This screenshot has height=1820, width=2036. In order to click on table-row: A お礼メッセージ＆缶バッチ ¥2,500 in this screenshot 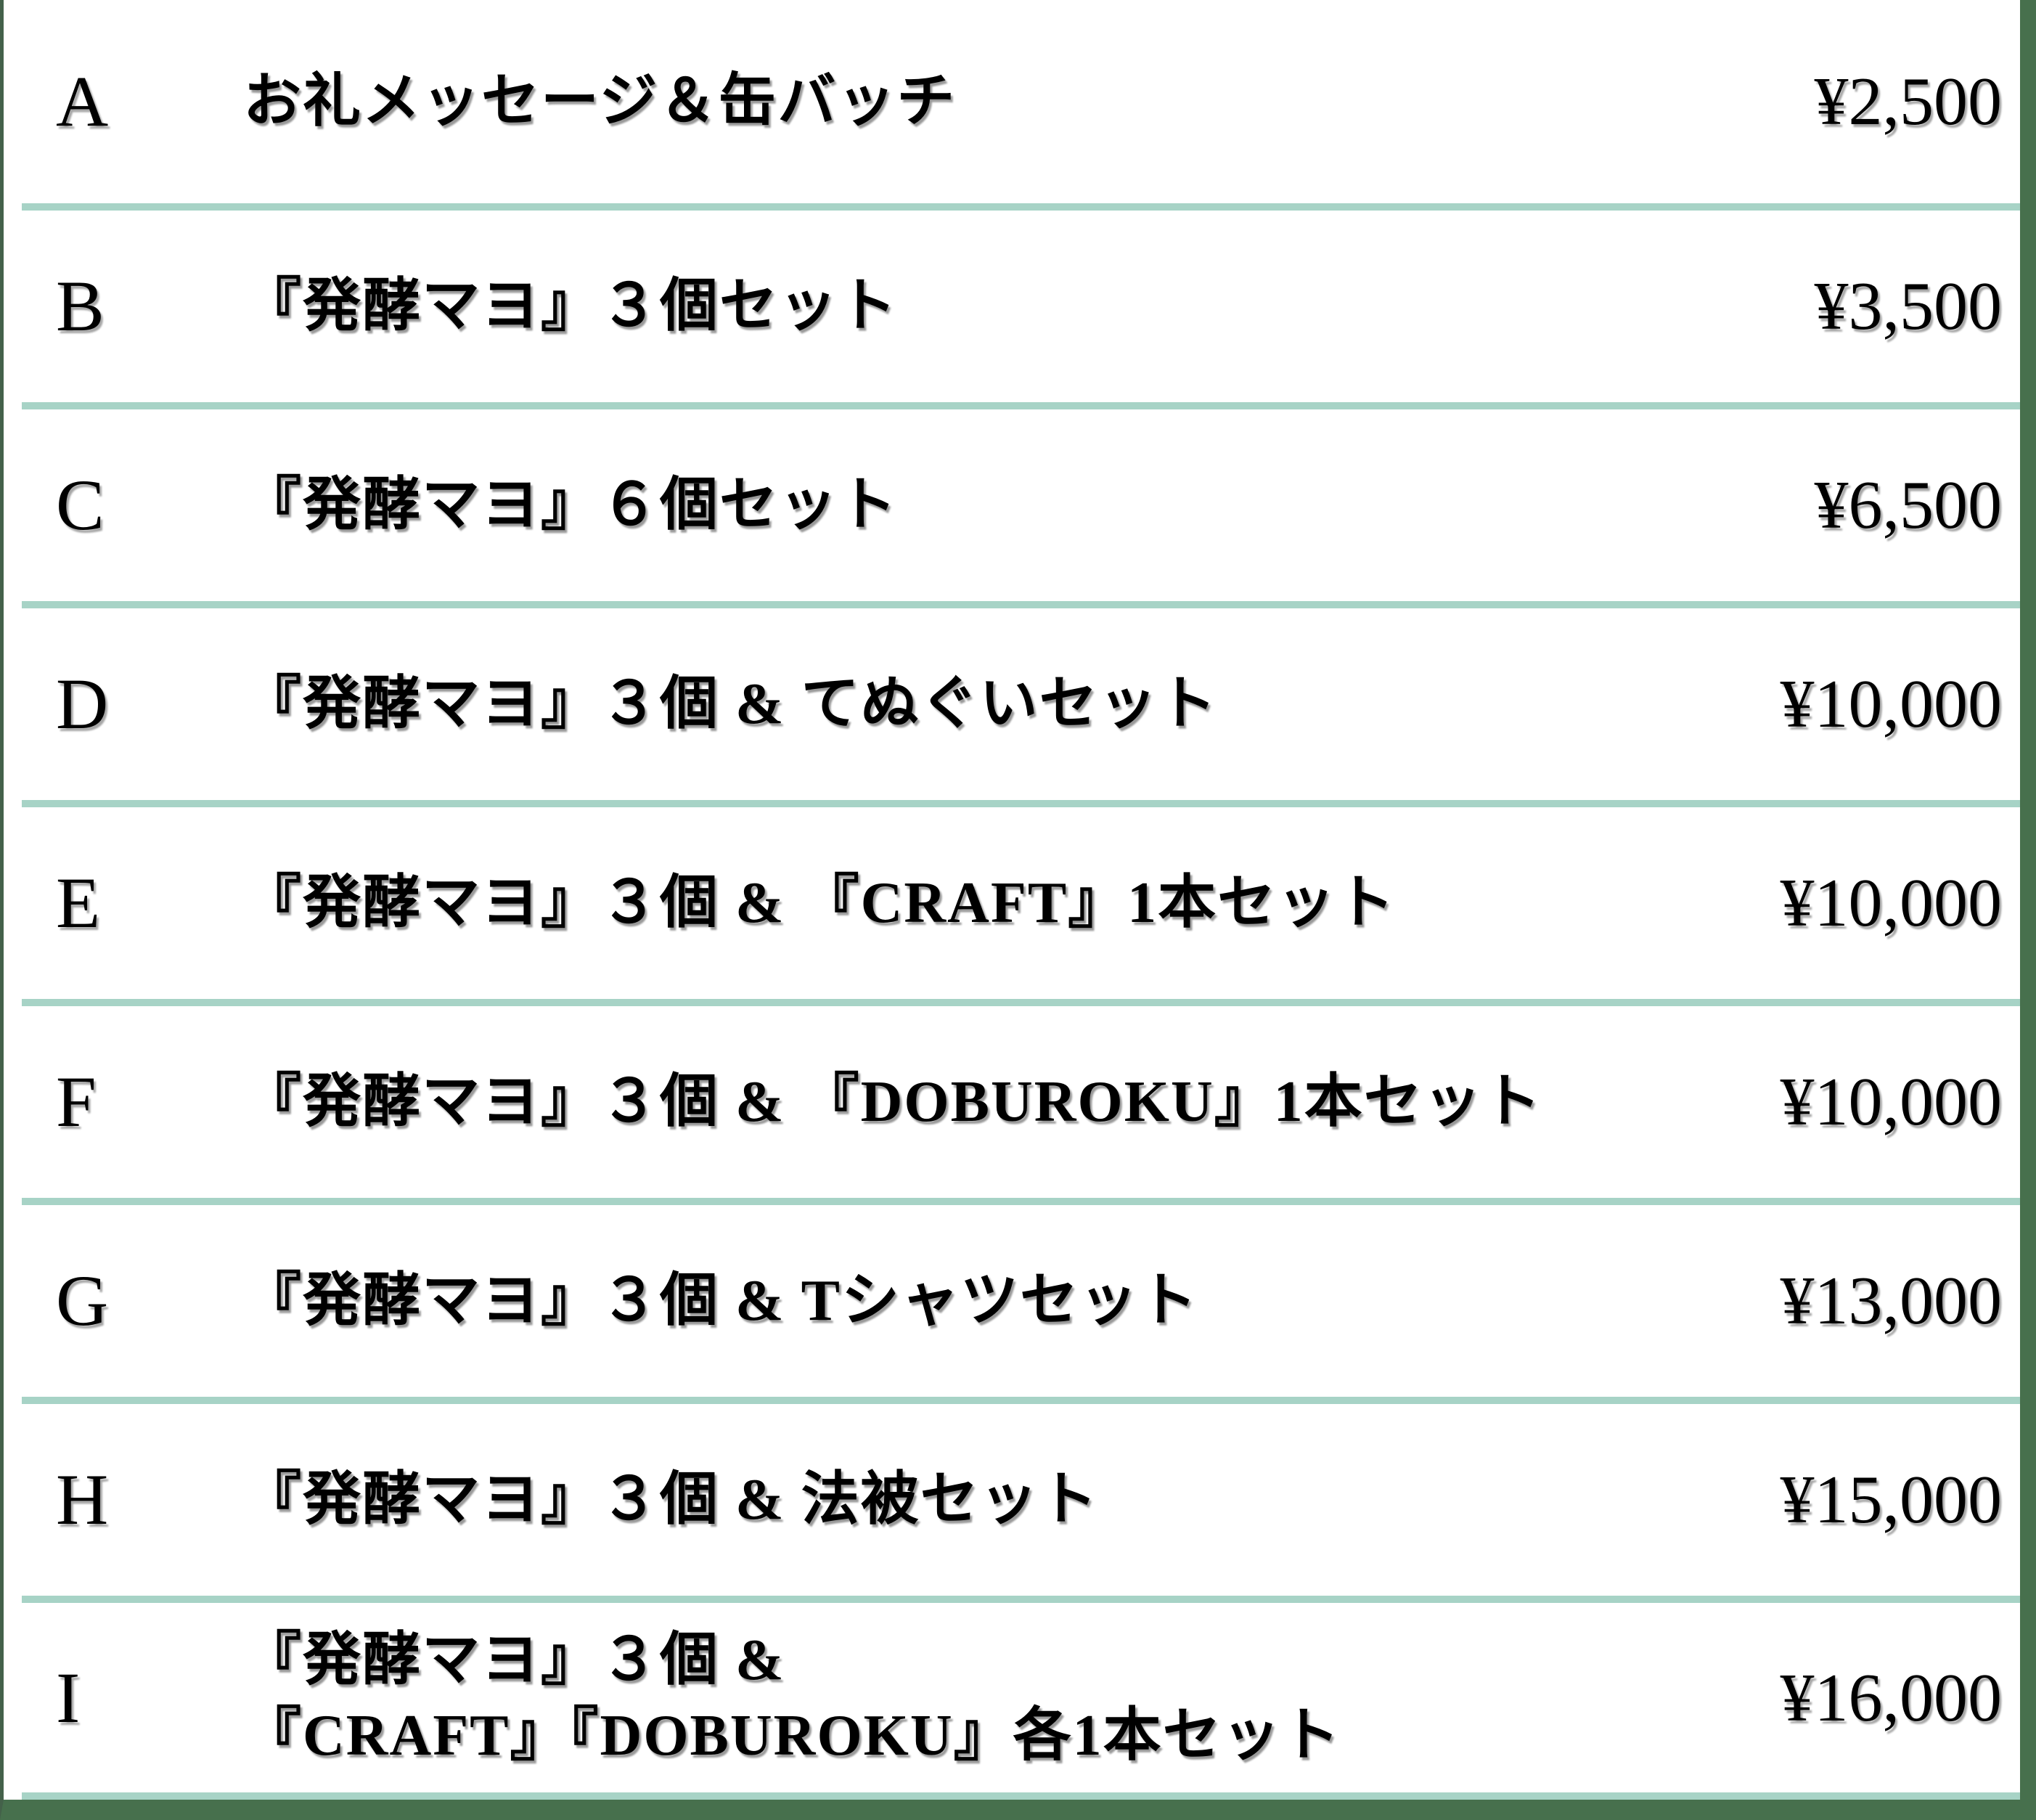, I will do `click(1012, 101)`.